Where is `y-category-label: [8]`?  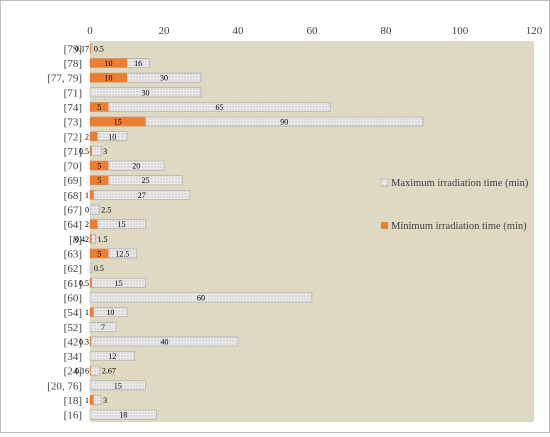
y-category-label: [8] is located at coordinates (75, 240).